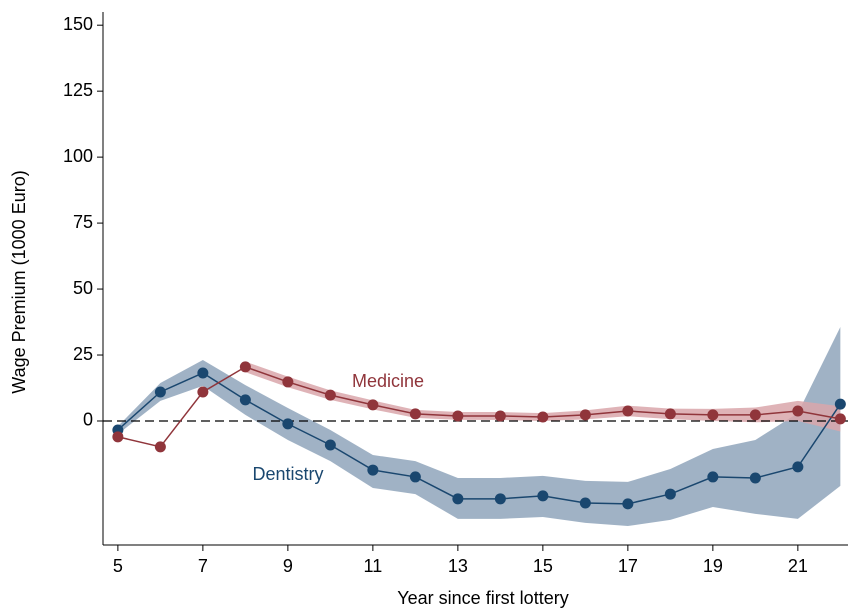 The width and height of the screenshot is (851, 615). Describe the element at coordinates (543, 566) in the screenshot. I see `x-tick-label: 15` at that location.